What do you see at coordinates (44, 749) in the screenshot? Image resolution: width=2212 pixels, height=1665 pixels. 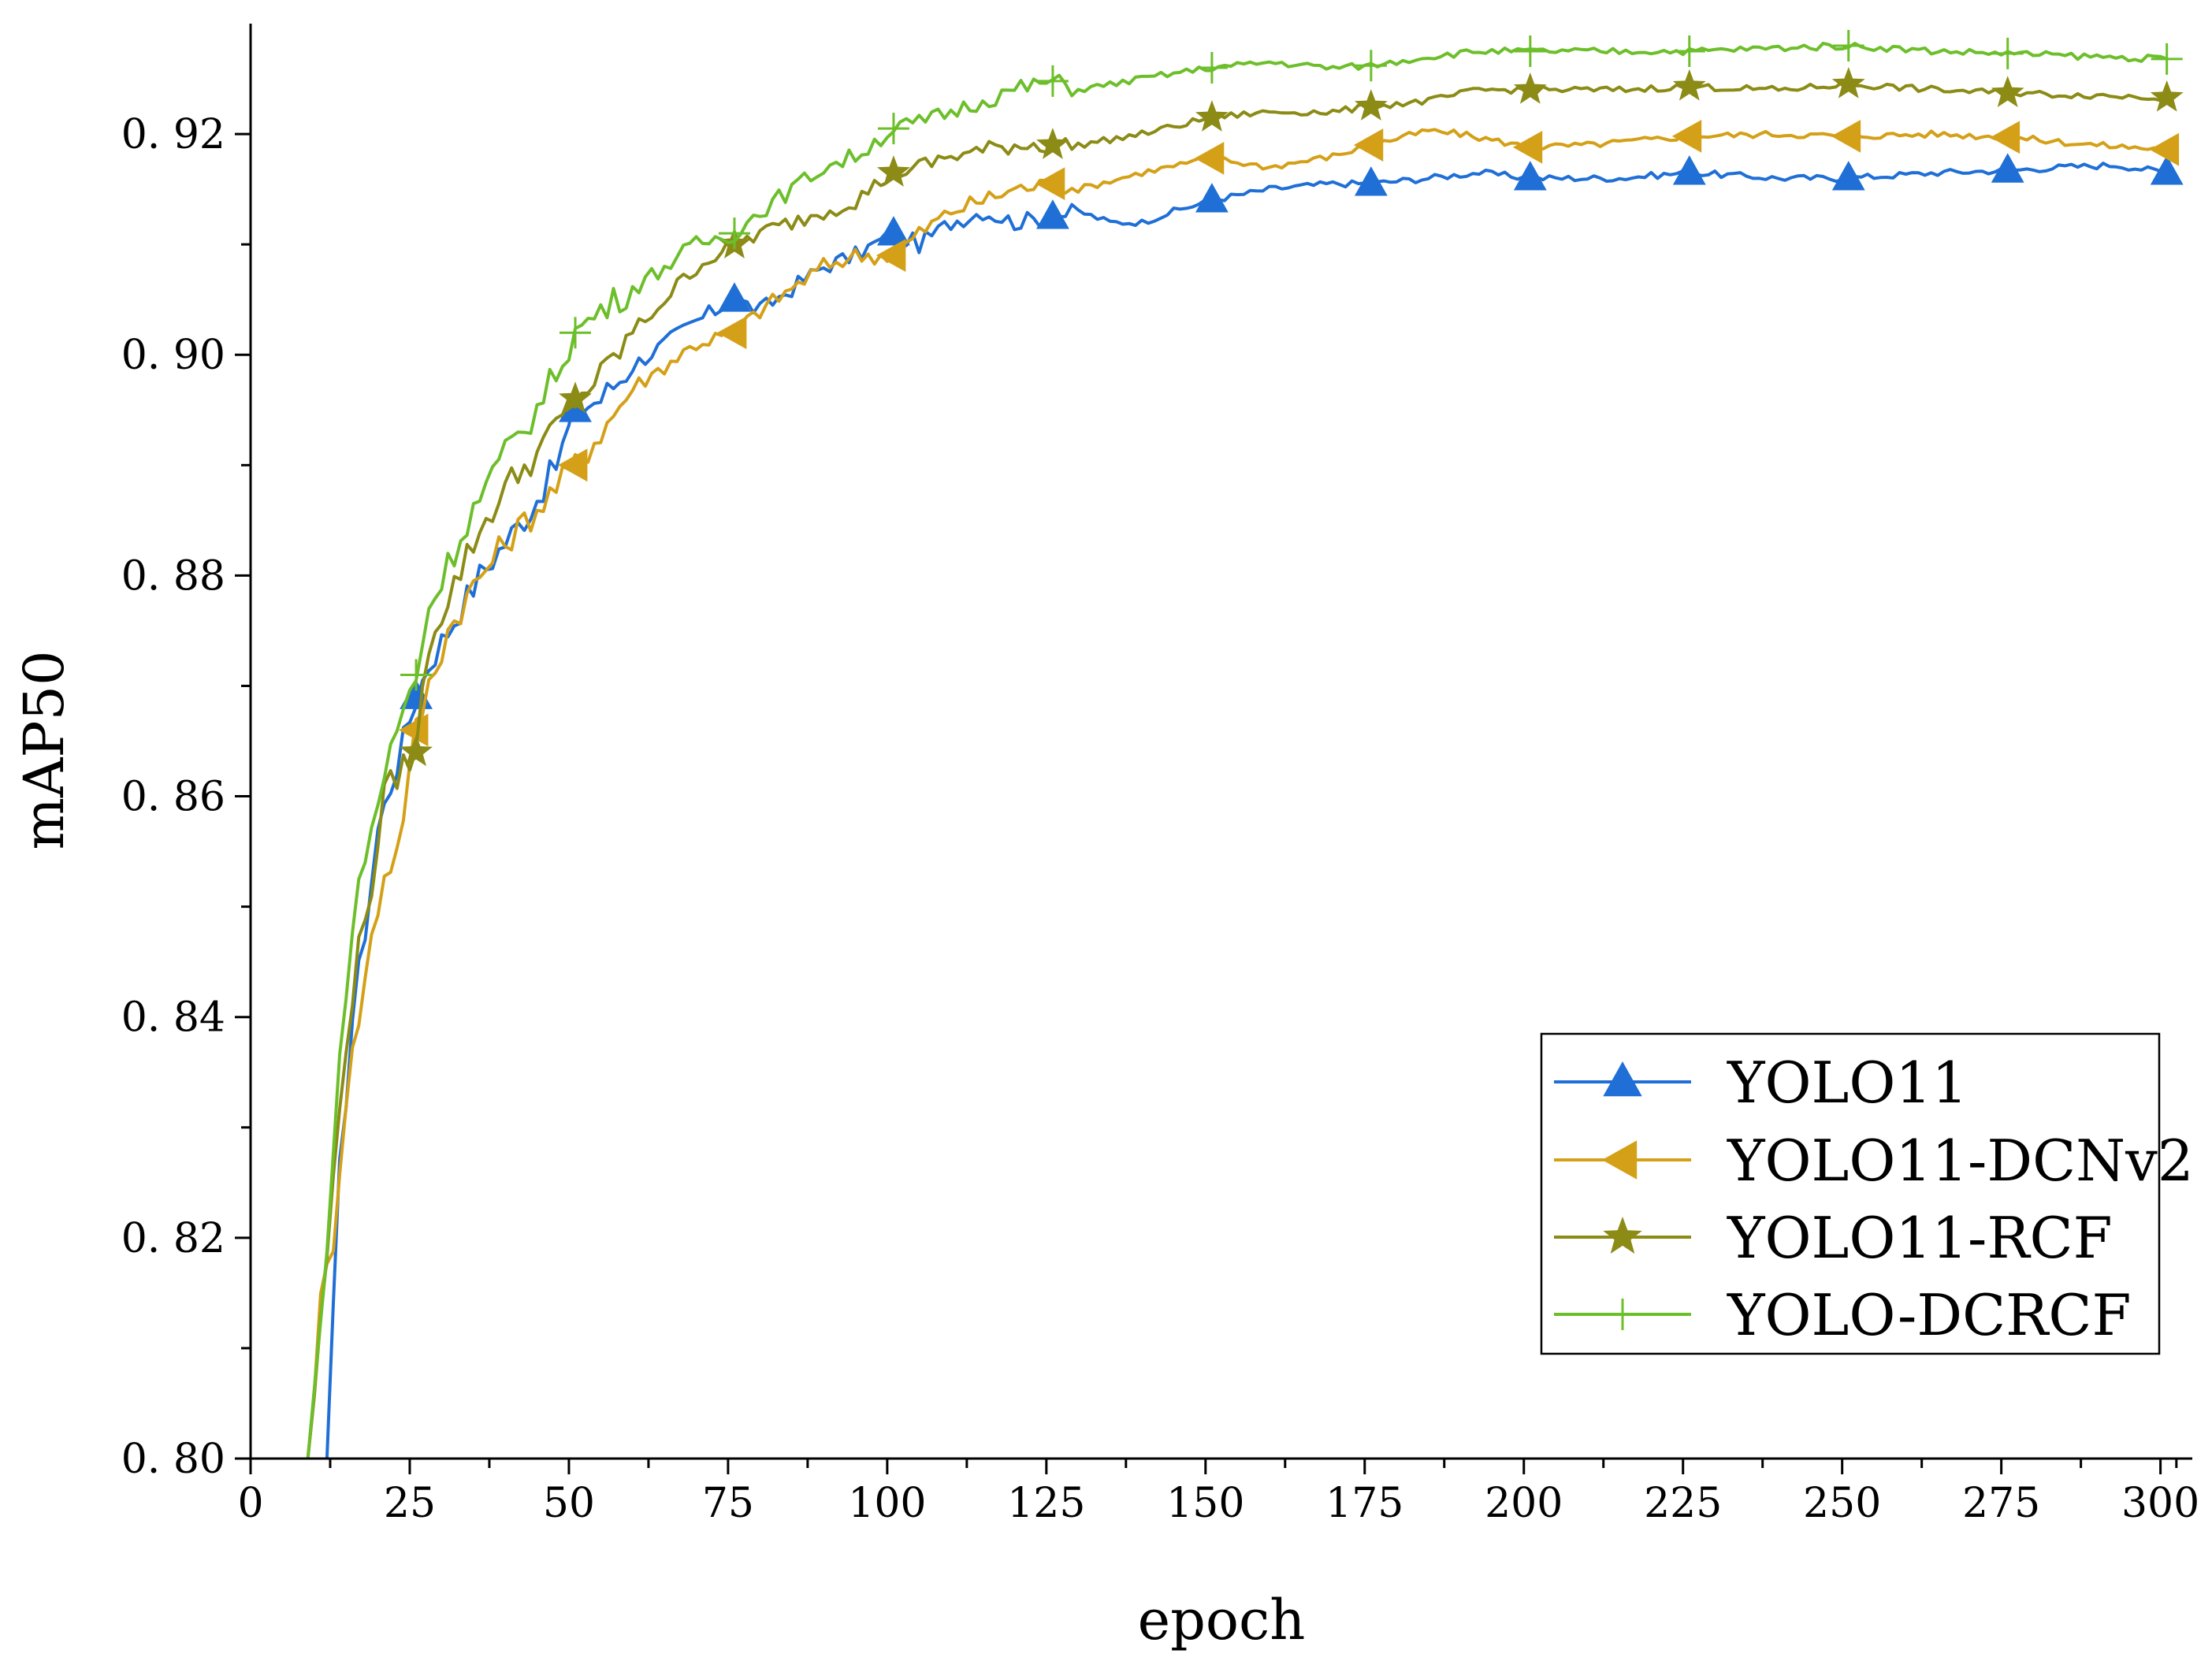 I see `y-axis-title: mAP50` at bounding box center [44, 749].